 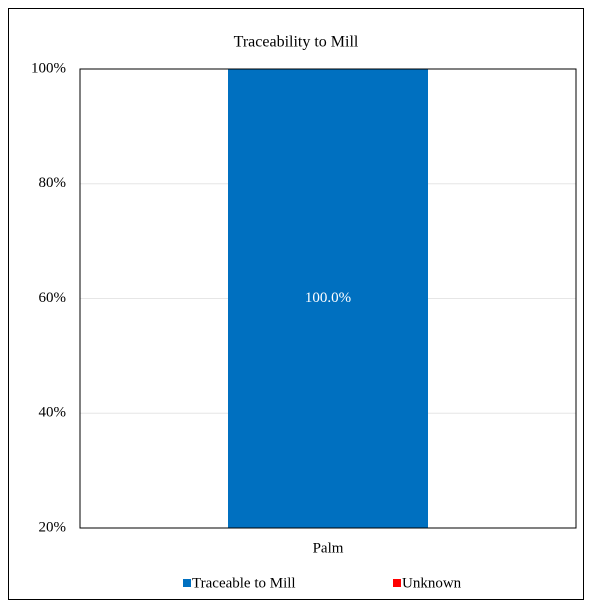 What do you see at coordinates (53, 527) in the screenshot?
I see `y-tick-label: 20%` at bounding box center [53, 527].